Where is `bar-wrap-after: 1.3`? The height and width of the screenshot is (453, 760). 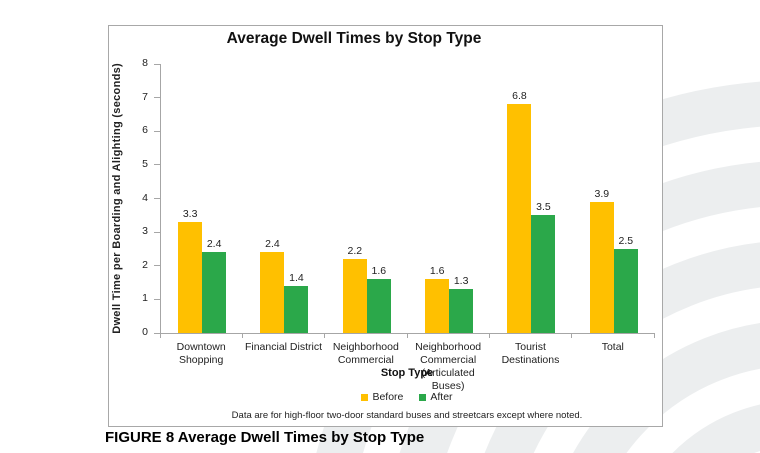
bar-wrap-after: 1.3 is located at coordinates (461, 304).